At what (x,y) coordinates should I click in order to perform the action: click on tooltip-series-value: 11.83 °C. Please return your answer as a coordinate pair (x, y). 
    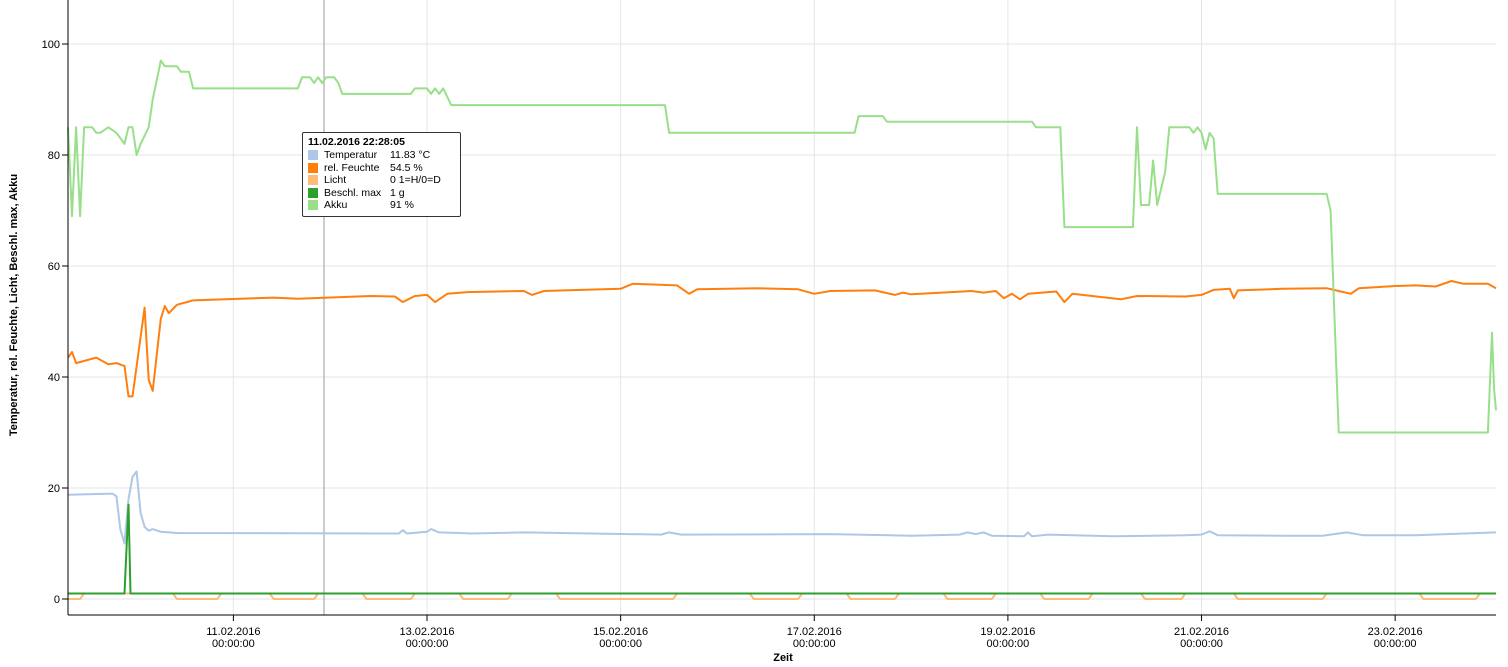
    Looking at the image, I should click on (410, 155).